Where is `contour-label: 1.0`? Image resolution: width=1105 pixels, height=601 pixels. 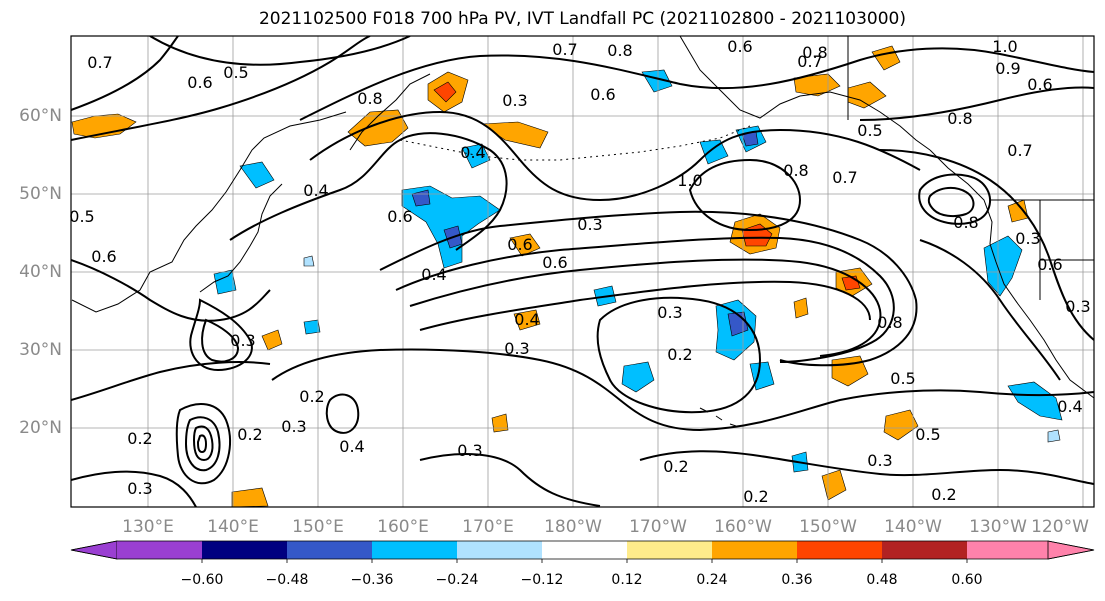 contour-label: 1.0 is located at coordinates (689, 180).